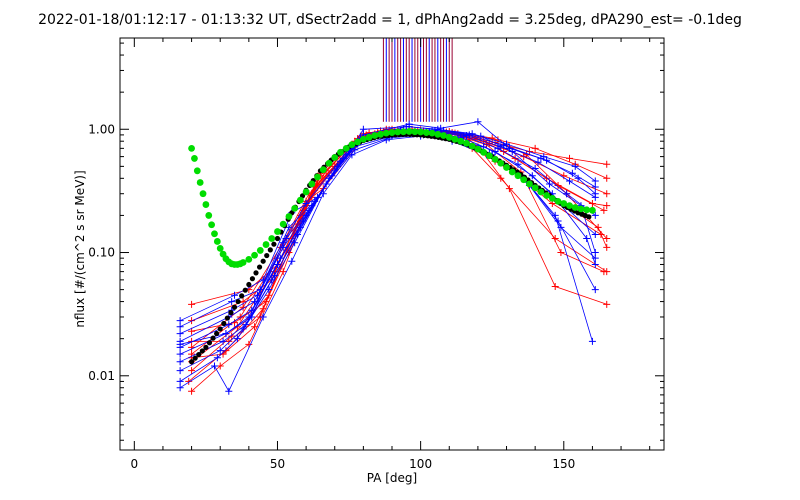 This screenshot has width=800, height=500. I want to click on x-axis-label: PA [deg], so click(392, 478).